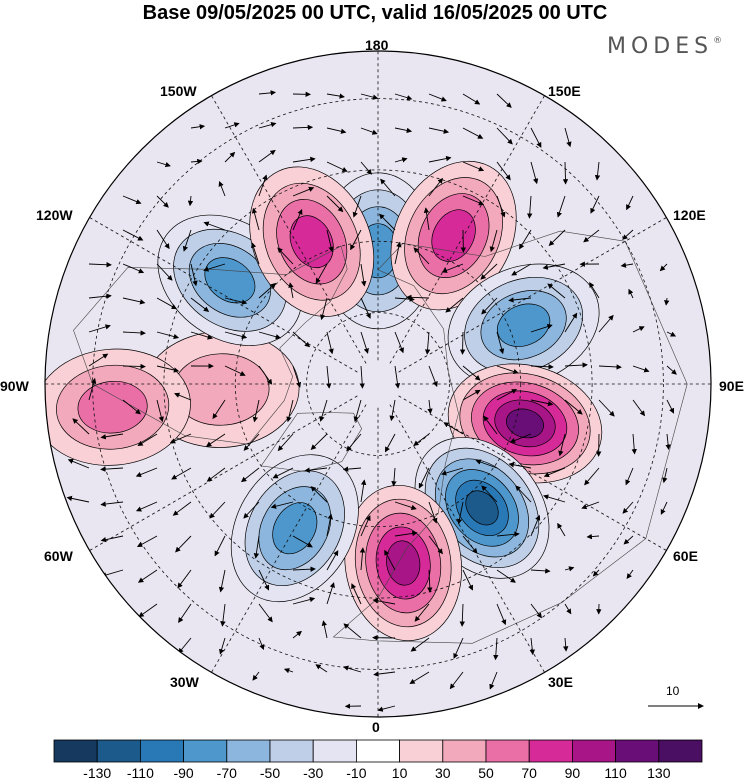  Describe the element at coordinates (665, 46) in the screenshot. I see `brand-logo: MODES®` at that location.